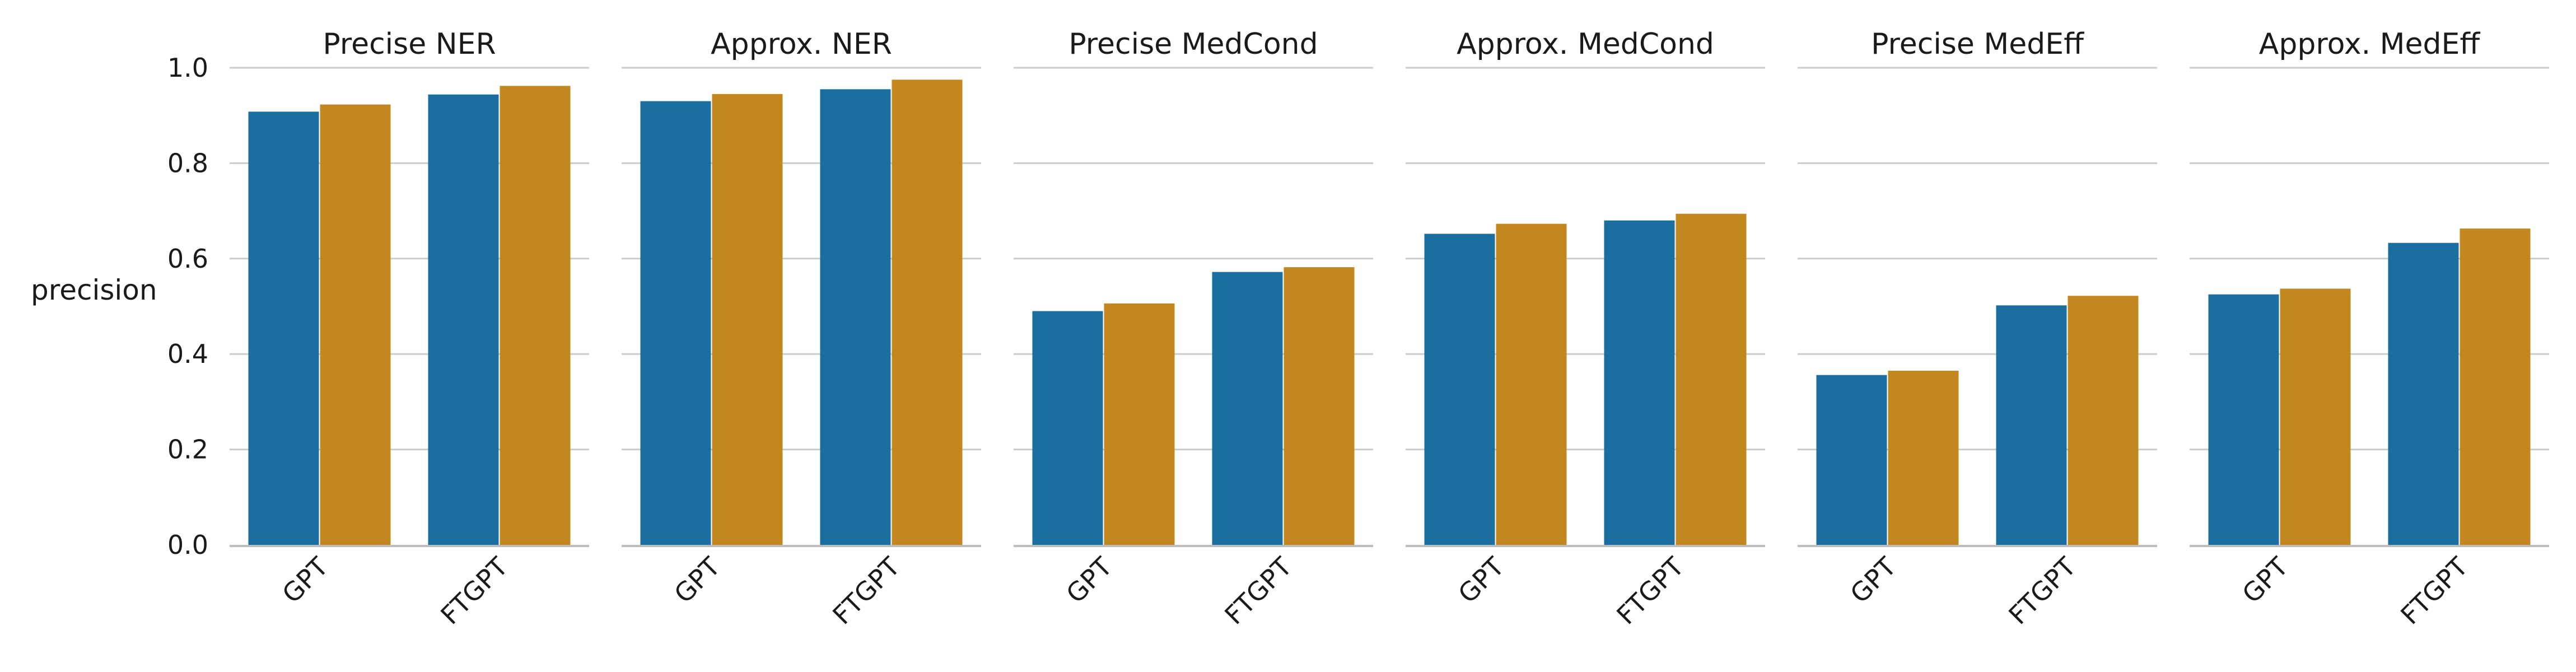 This screenshot has height=672, width=2576. Describe the element at coordinates (2370, 44) in the screenshot. I see `panel-title: Approx. MedEff` at that location.